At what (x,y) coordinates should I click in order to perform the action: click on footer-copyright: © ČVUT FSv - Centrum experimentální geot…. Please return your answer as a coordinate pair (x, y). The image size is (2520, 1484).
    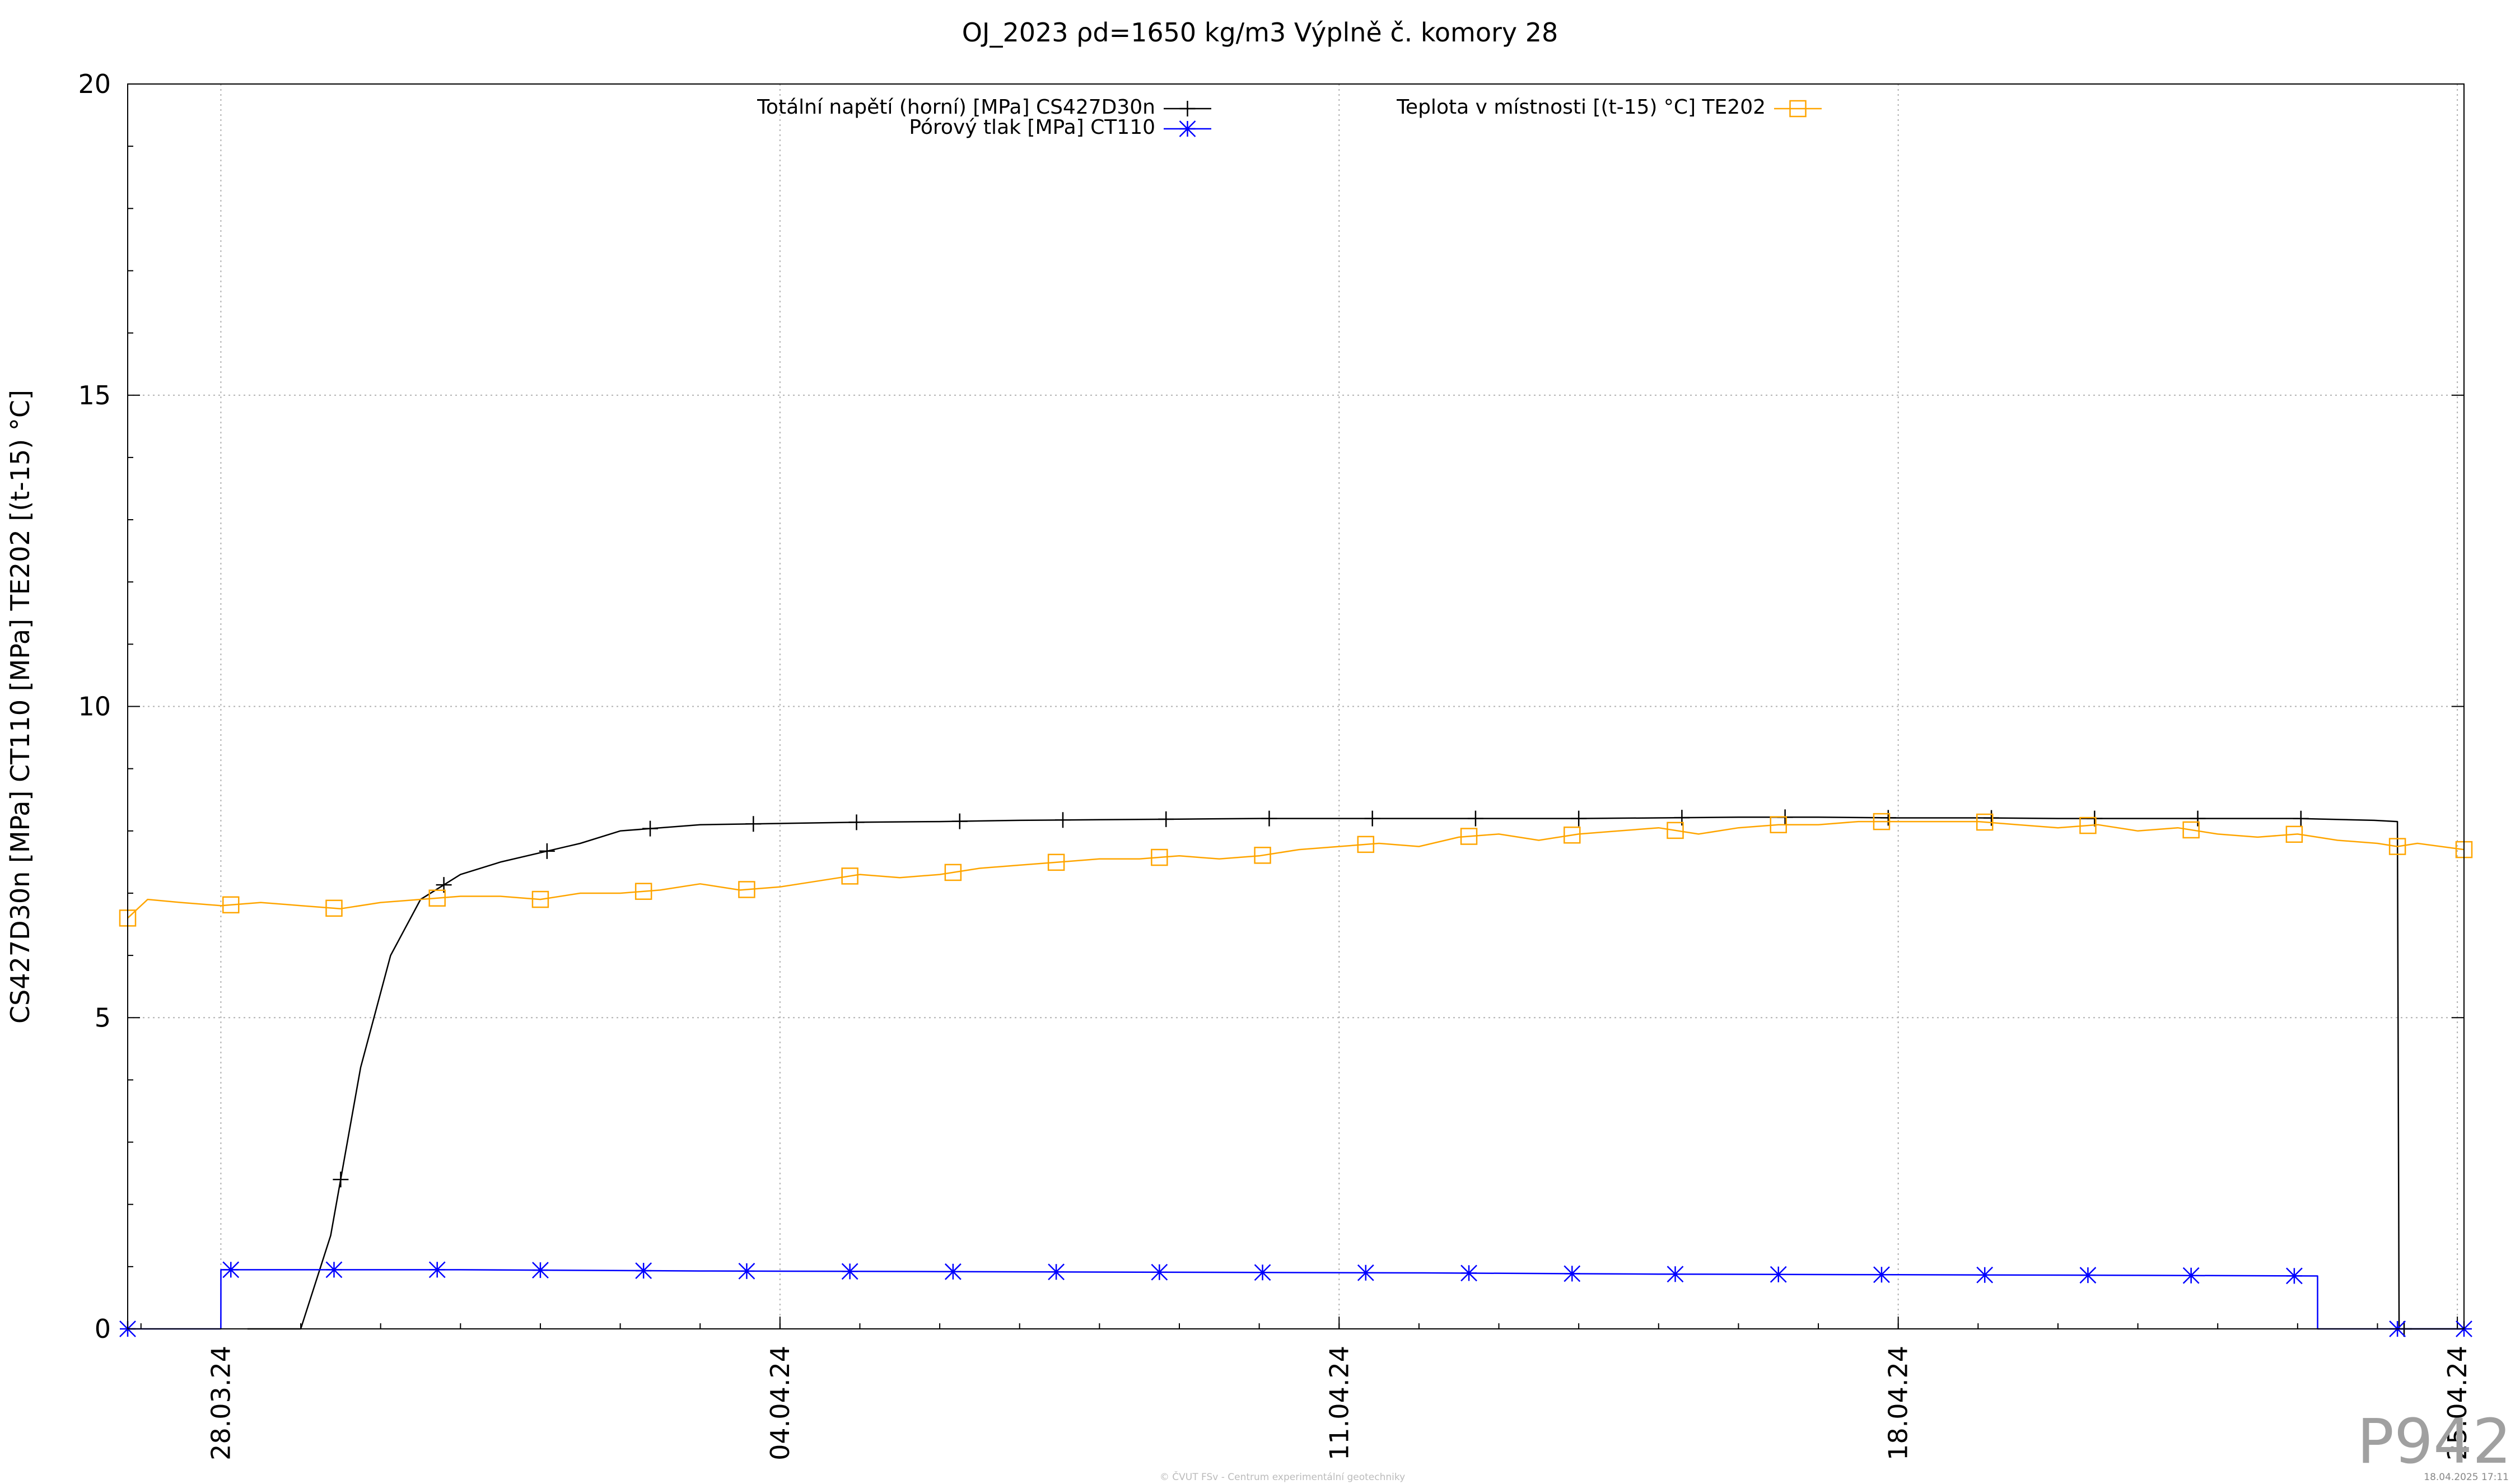
    Looking at the image, I should click on (1283, 1477).